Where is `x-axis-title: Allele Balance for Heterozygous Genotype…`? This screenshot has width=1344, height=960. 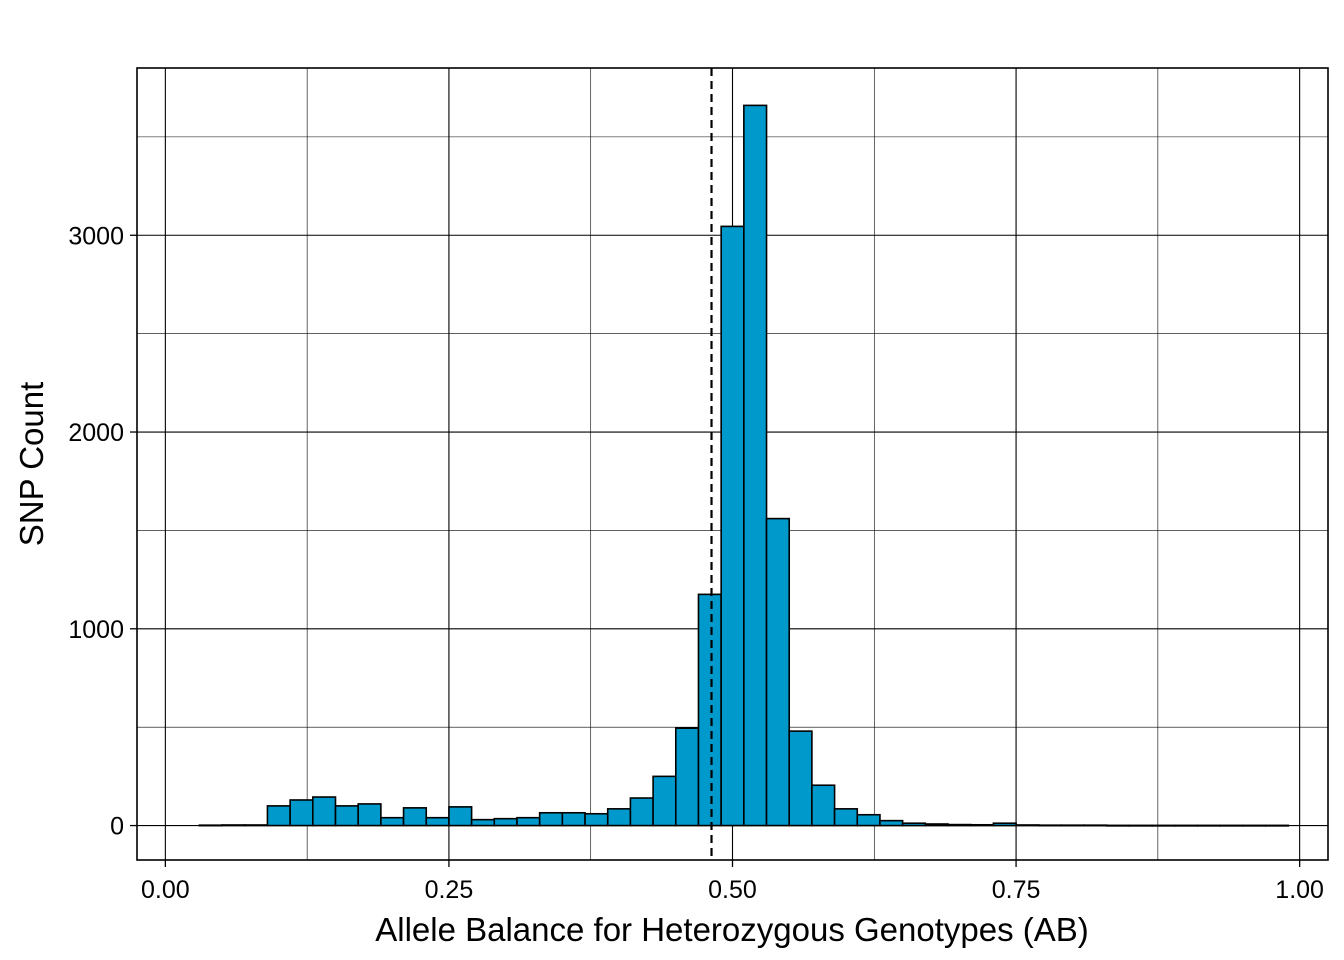
x-axis-title: Allele Balance for Heterozygous Genotype… is located at coordinates (732, 929).